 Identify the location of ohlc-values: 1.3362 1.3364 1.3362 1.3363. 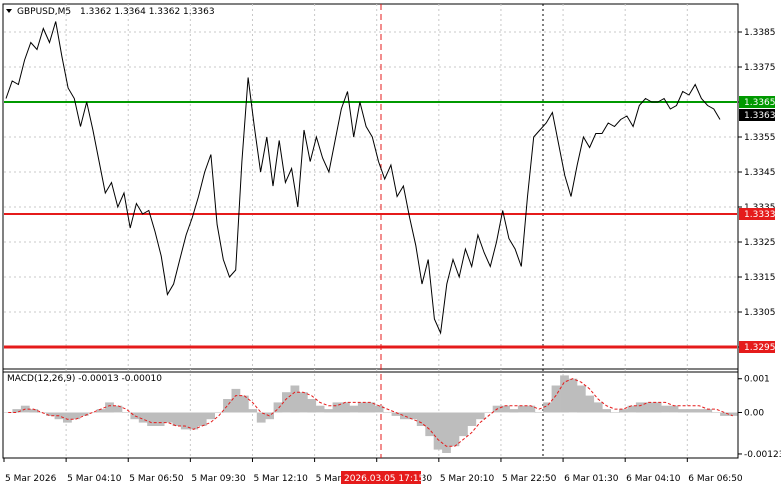
(147, 12).